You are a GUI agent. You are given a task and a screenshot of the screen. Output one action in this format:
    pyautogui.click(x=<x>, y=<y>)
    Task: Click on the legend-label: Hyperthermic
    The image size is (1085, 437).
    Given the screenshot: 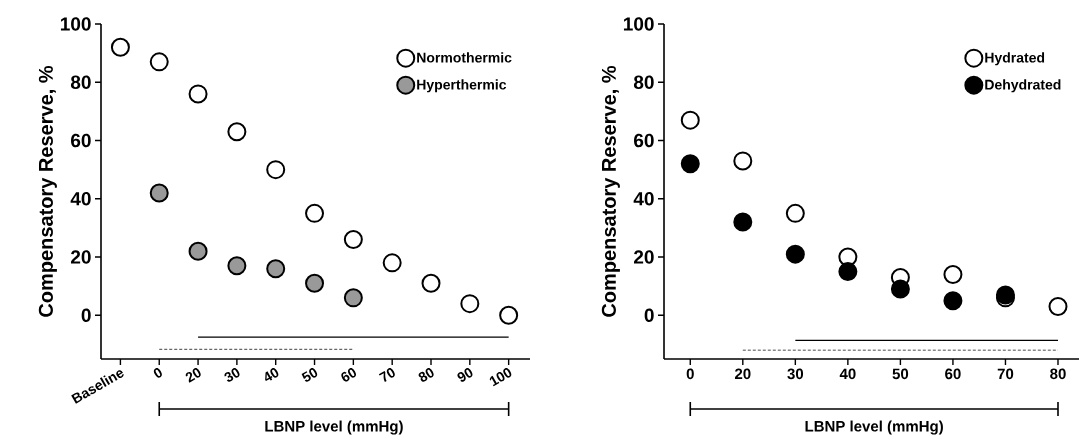 What is the action you would take?
    pyautogui.click(x=462, y=86)
    